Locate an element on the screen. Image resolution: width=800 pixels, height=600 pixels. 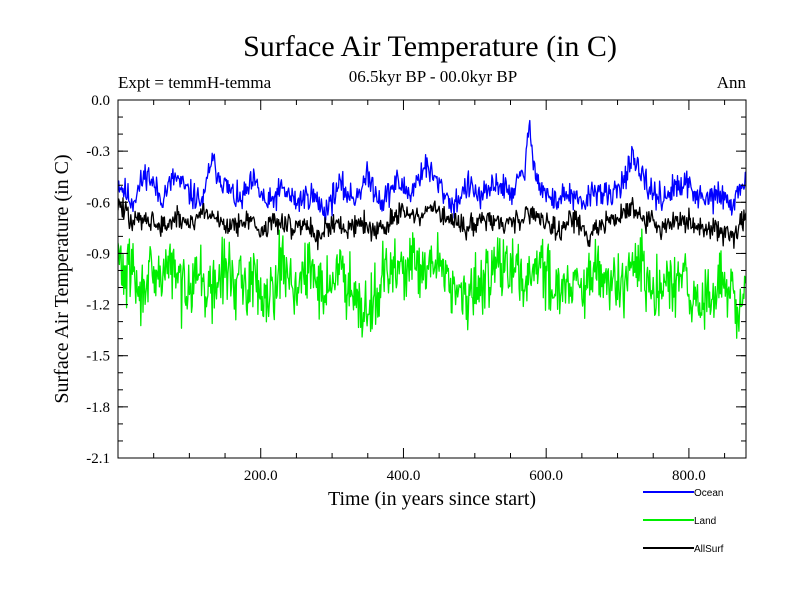
y-tick-label: -1.8 is located at coordinates (98, 408).